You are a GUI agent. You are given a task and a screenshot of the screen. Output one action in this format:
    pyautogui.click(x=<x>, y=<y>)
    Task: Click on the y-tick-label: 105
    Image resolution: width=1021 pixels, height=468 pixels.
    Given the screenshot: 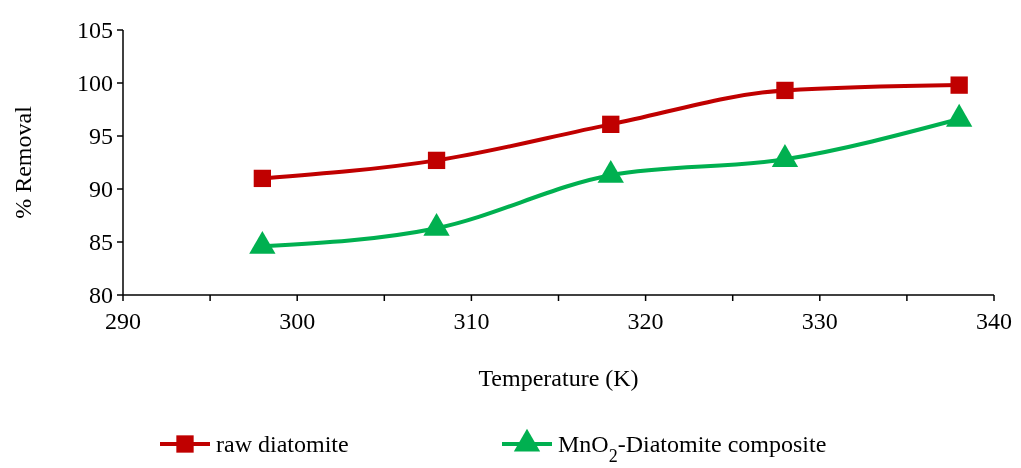 What is the action you would take?
    pyautogui.click(x=95, y=30)
    